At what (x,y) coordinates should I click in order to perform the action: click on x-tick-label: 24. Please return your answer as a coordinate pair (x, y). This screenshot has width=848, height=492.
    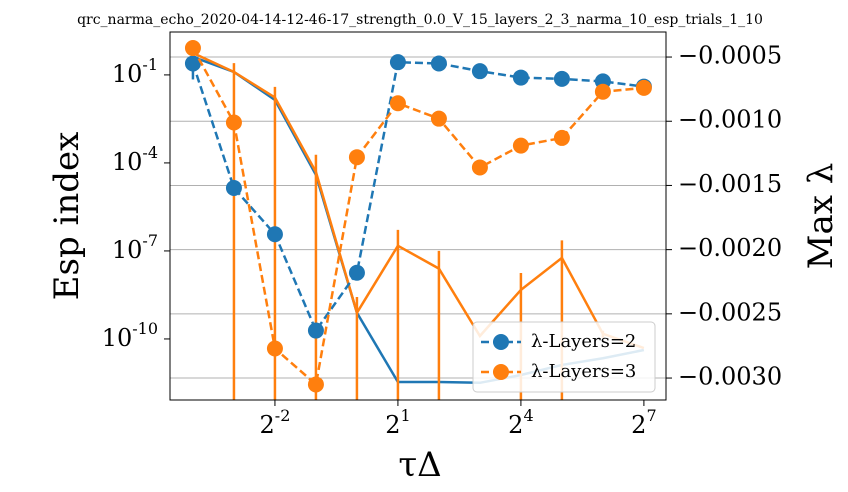
    Looking at the image, I should click on (520, 422).